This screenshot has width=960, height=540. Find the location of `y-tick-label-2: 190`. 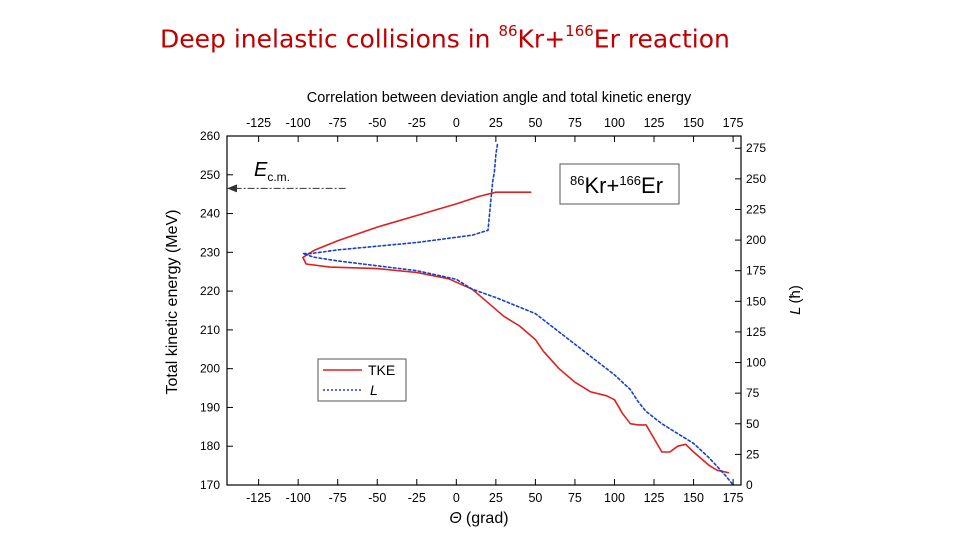

y-tick-label-2: 190 is located at coordinates (210, 407).